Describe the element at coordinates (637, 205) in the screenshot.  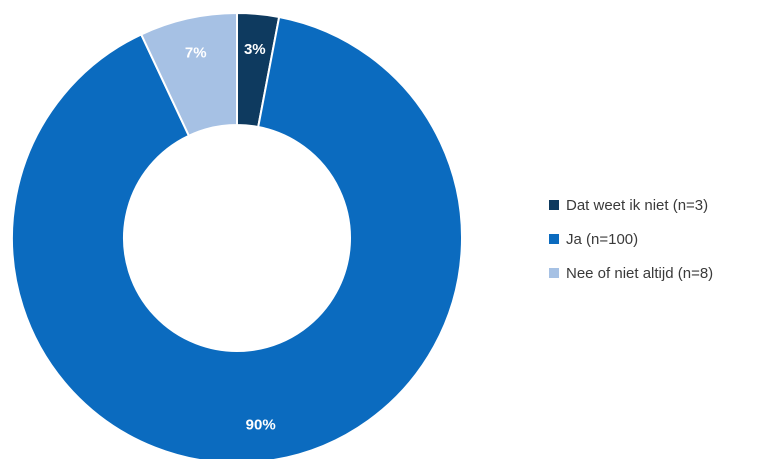
I see `legend-label: Dat weet ik niet (n=3)` at that location.